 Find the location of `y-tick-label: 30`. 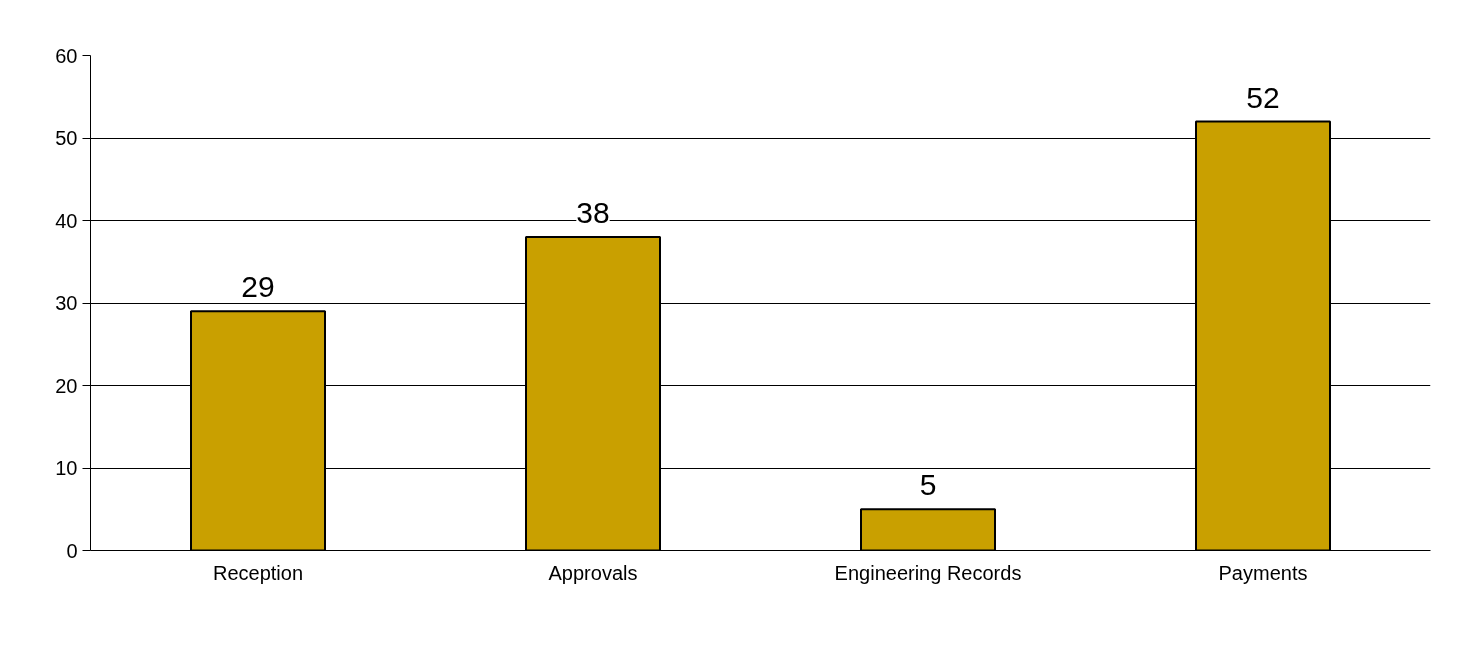

y-tick-label: 30 is located at coordinates (66, 303).